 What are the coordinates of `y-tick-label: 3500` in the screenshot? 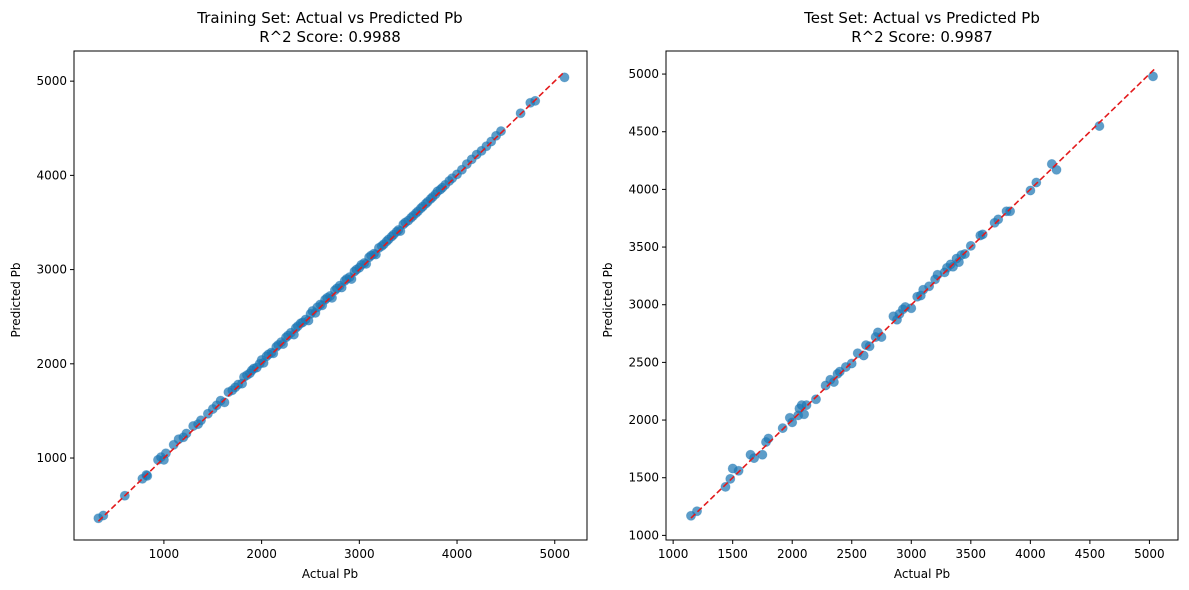 It's located at (643, 247).